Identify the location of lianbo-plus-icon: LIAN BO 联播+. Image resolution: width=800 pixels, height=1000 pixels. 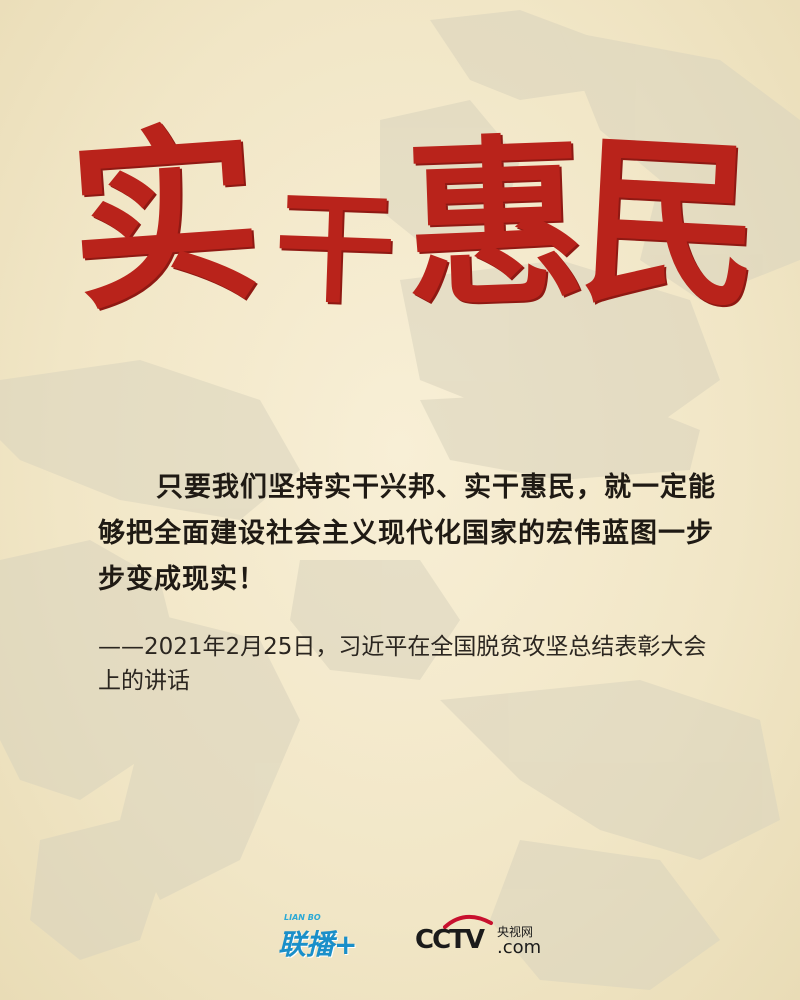
(325, 937).